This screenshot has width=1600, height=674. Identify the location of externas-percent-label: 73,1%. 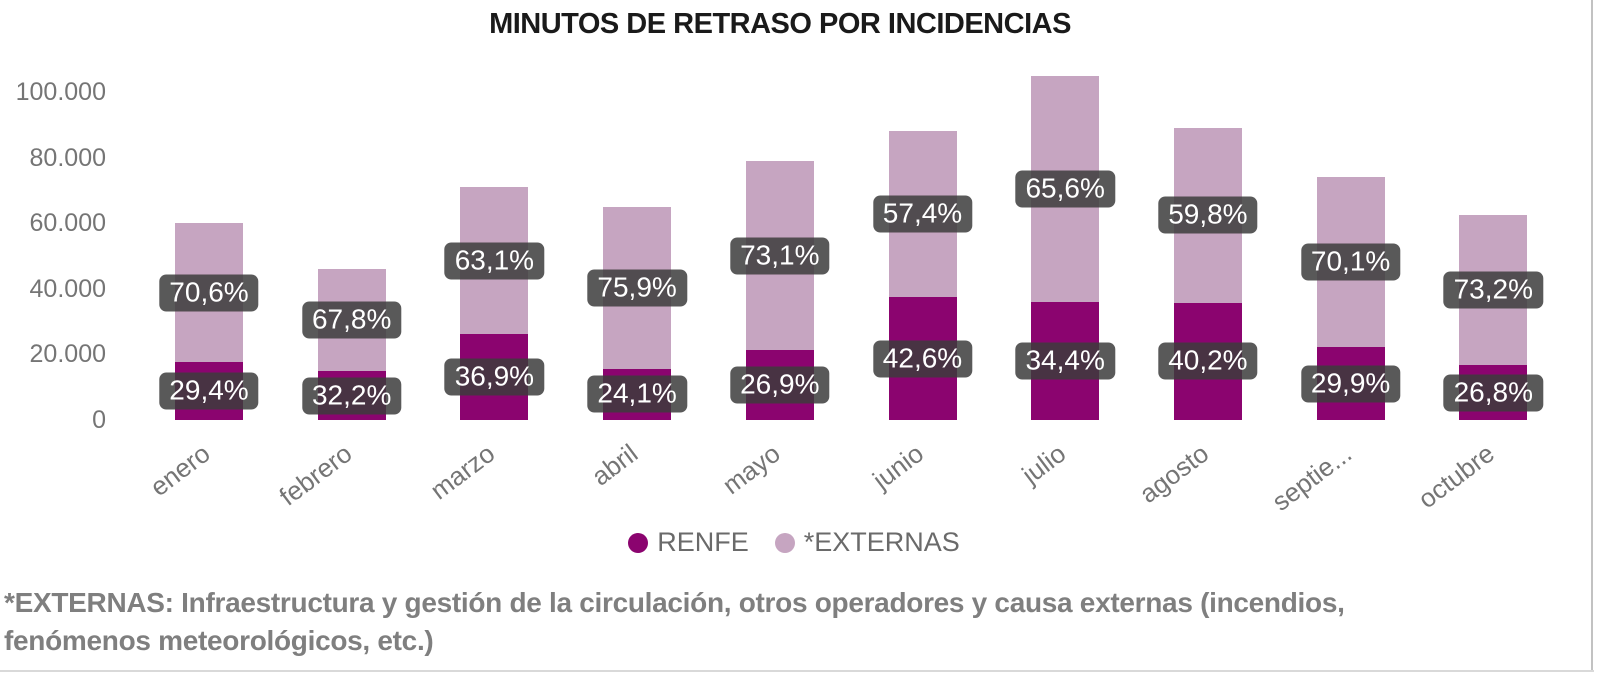
(780, 256).